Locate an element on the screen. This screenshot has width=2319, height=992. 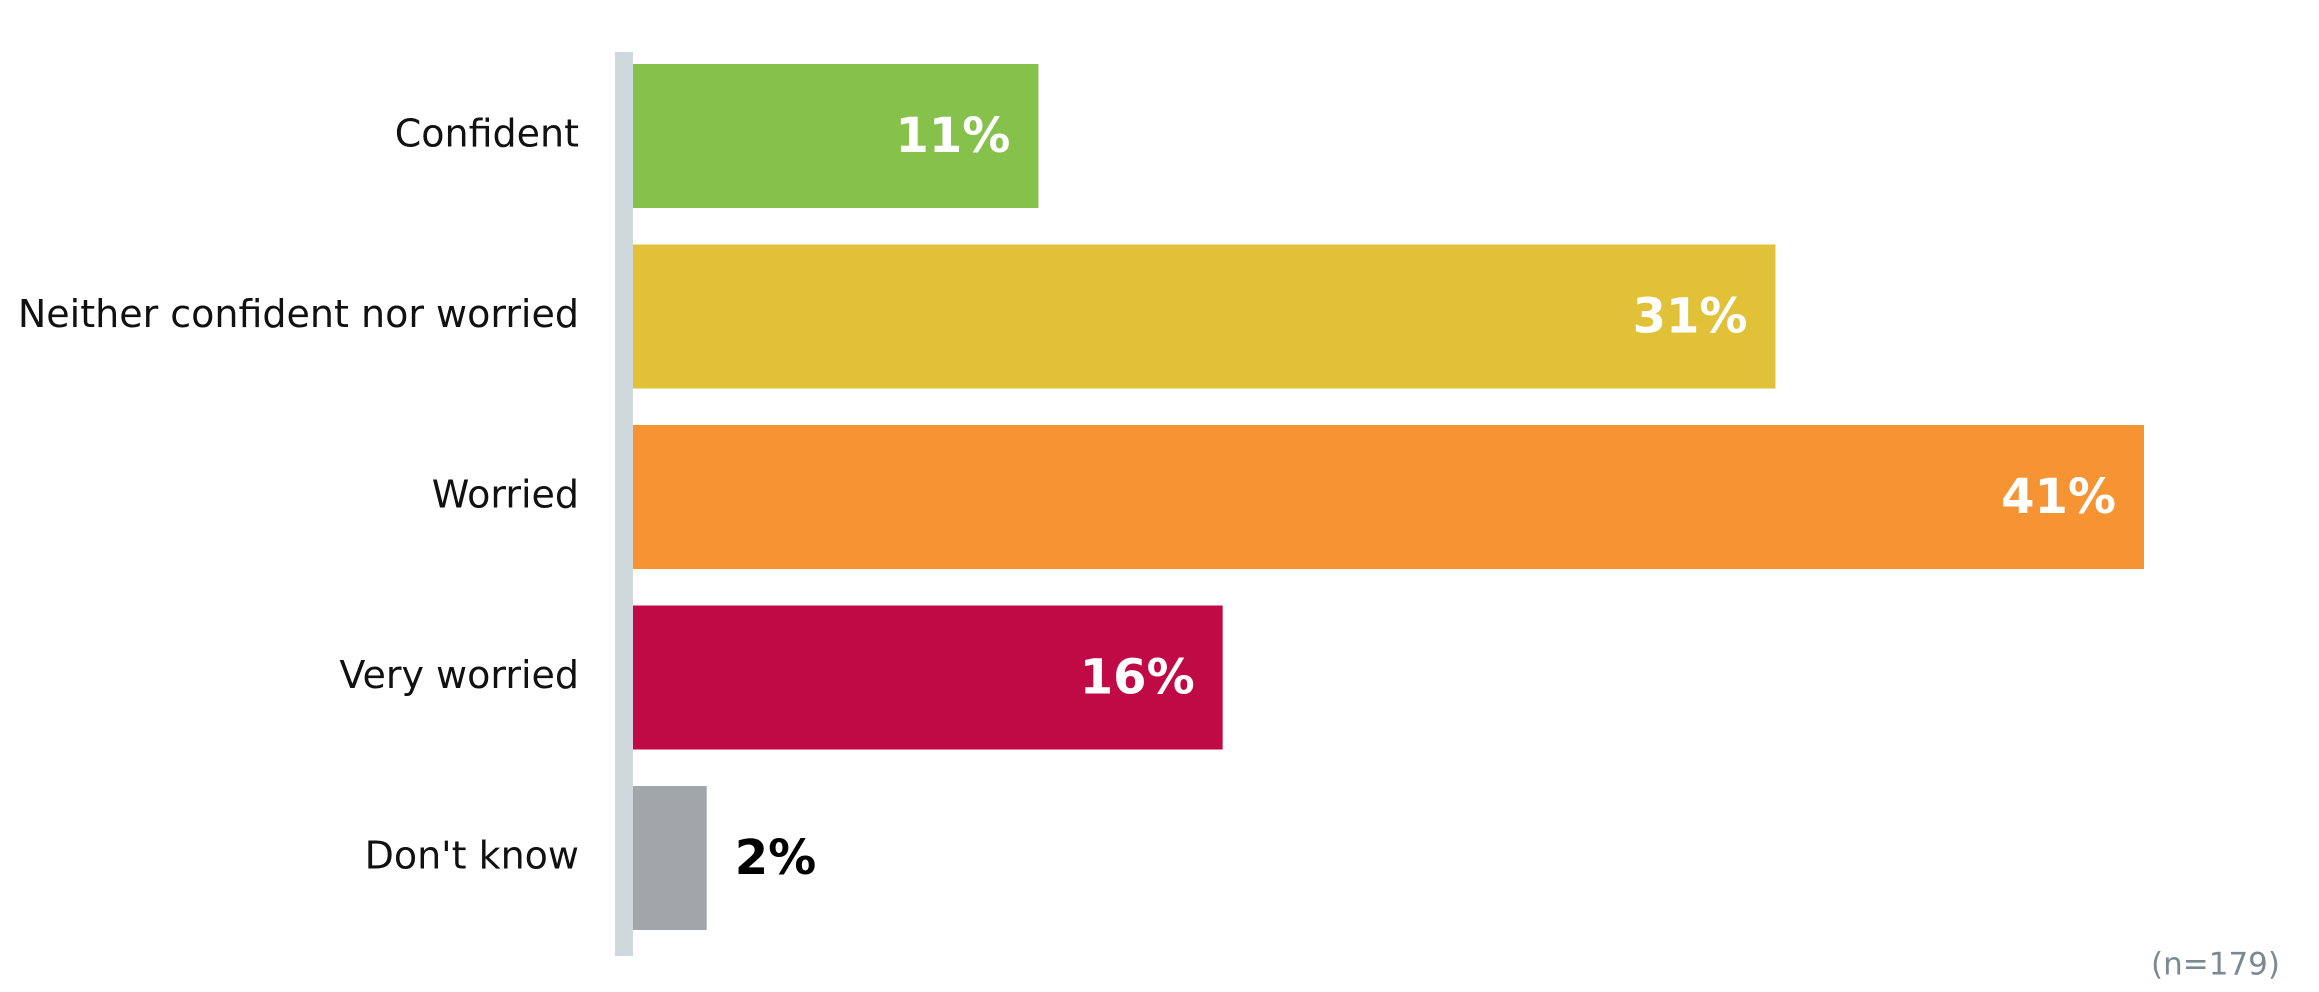
value-label: 2% is located at coordinates (776, 858).